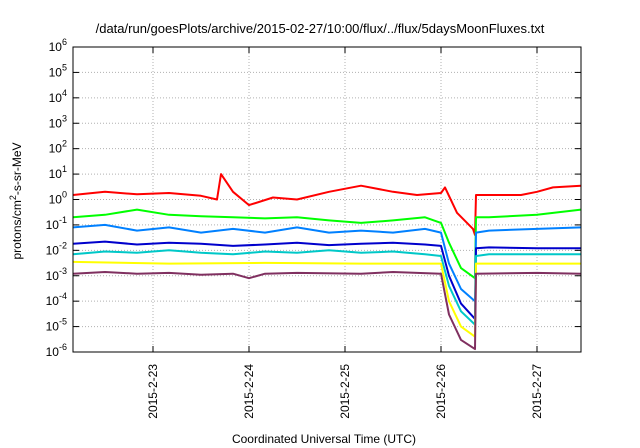  What do you see at coordinates (56, 325) in the screenshot?
I see `y-tick-label: 10⁻⁵` at bounding box center [56, 325].